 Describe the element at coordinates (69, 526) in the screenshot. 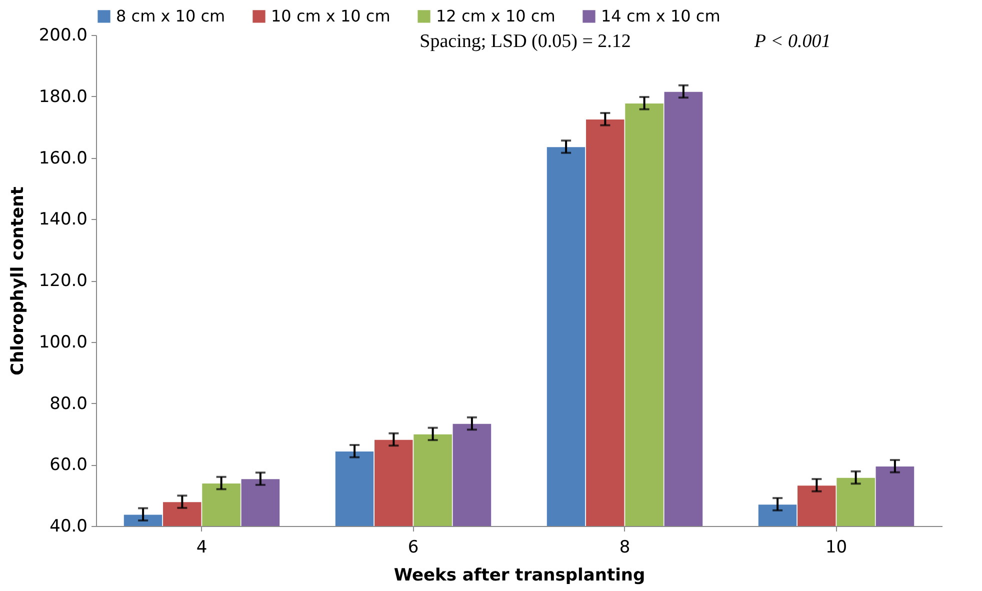

I see `y-tick-label: 40.0` at that location.